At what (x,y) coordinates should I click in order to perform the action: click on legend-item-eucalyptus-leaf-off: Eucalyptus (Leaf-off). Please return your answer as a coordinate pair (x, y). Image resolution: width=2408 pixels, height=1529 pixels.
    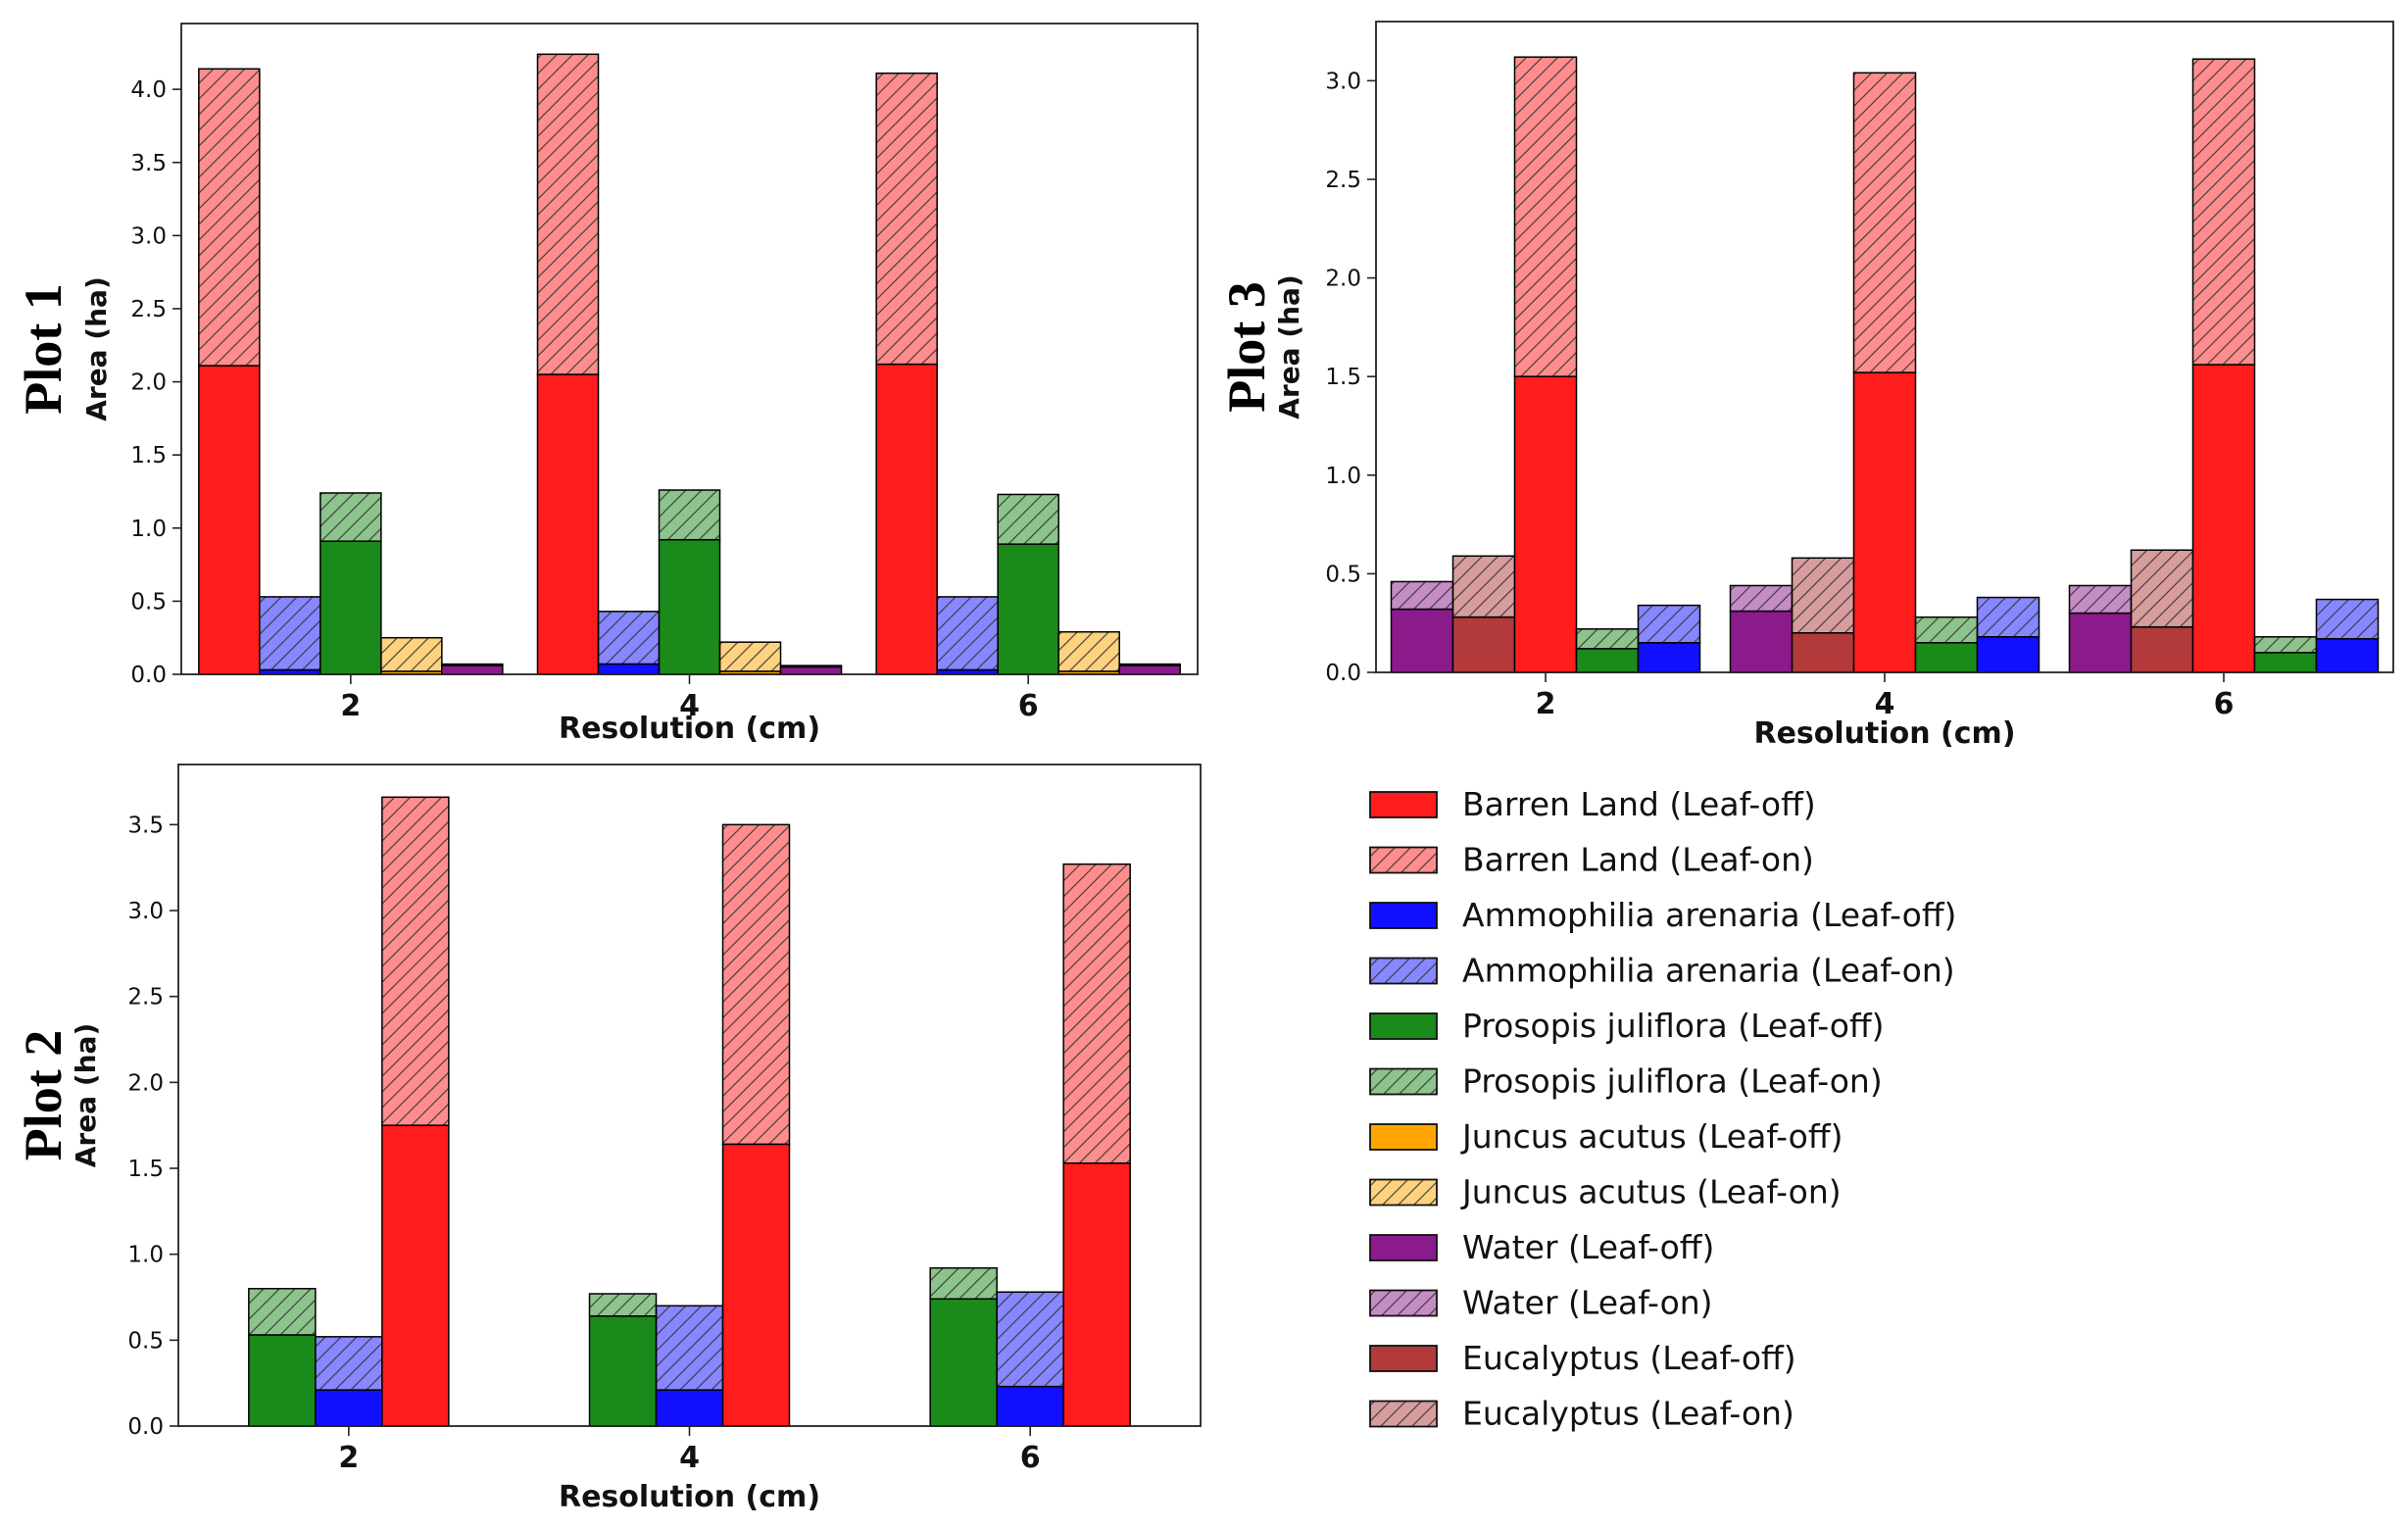
    Looking at the image, I should click on (1582, 1358).